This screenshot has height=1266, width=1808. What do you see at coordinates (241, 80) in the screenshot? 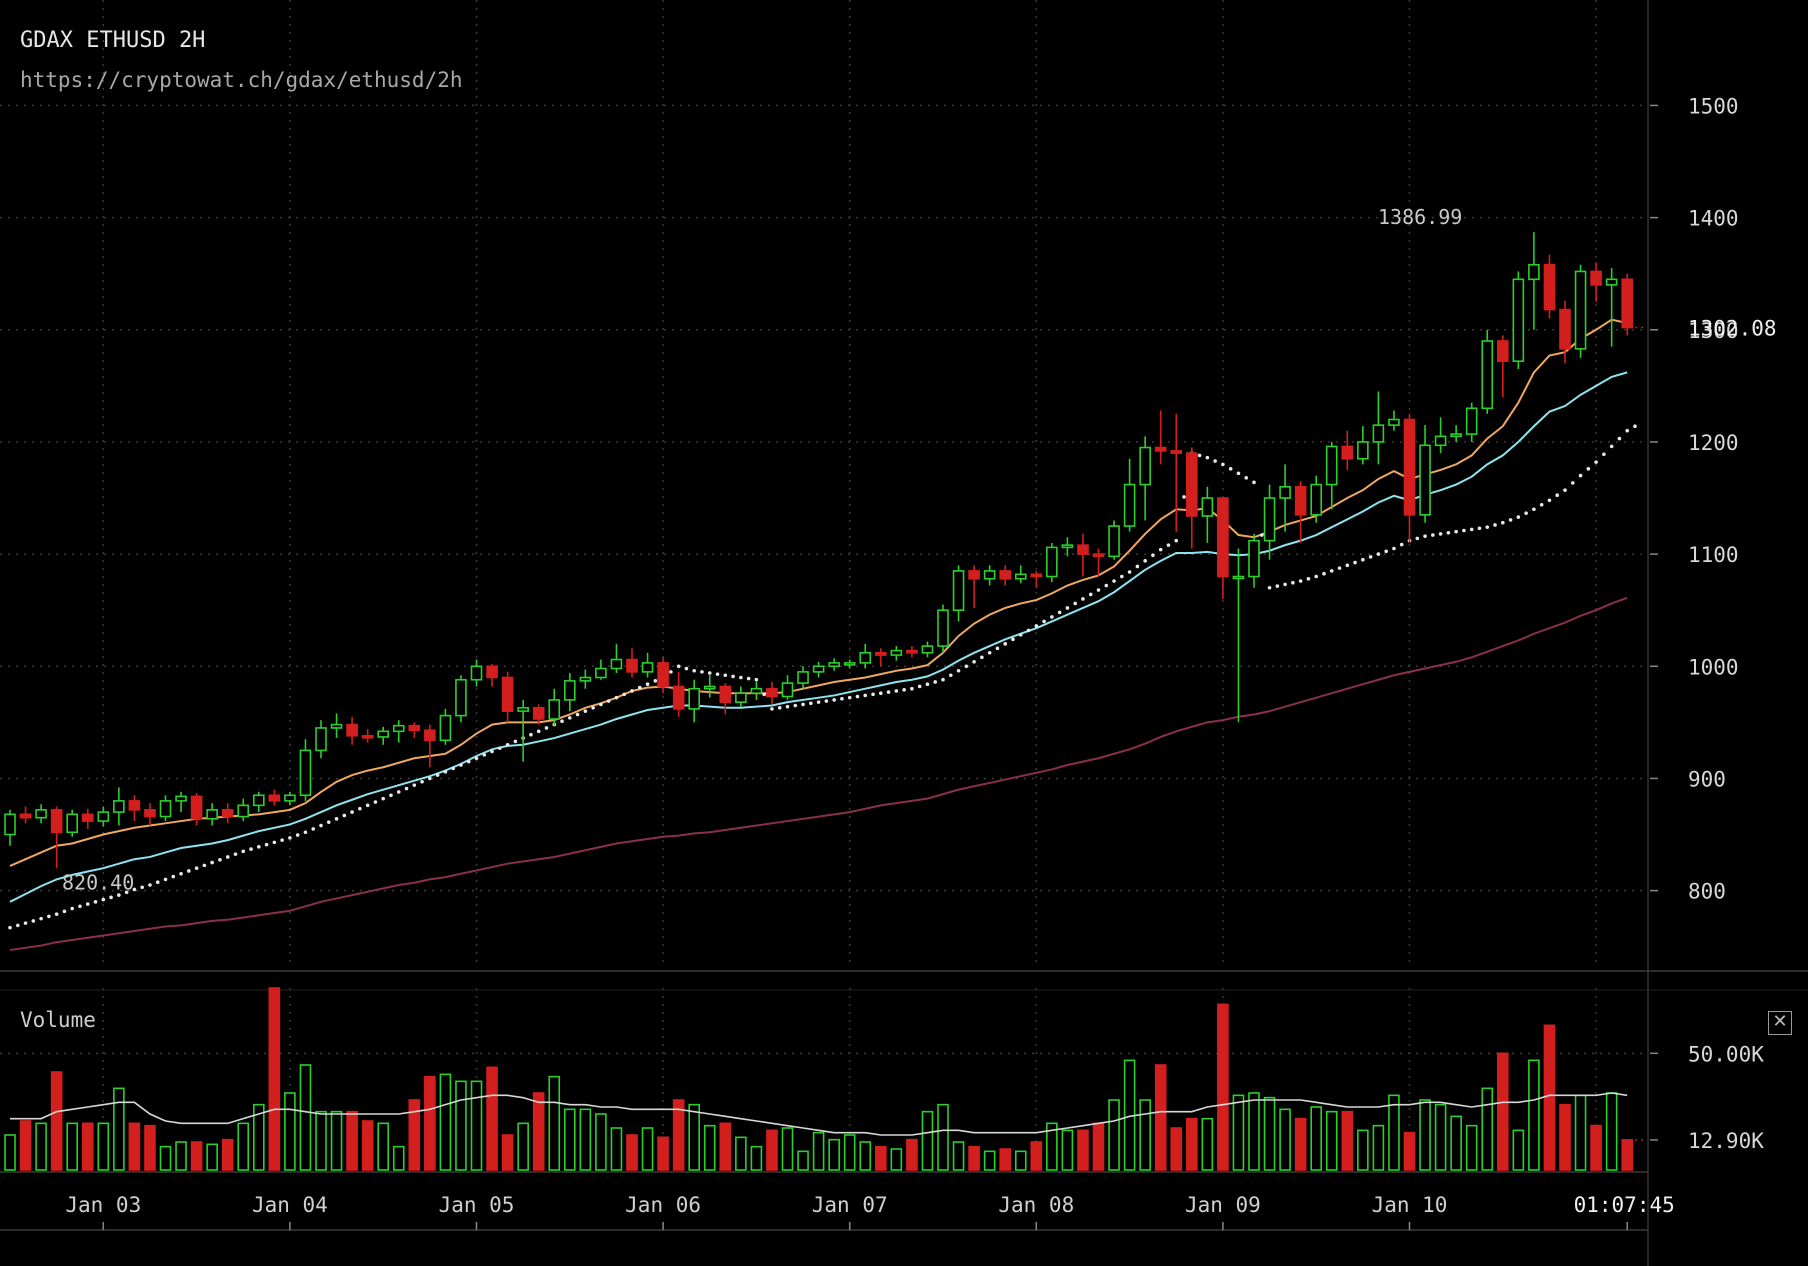
I see `chart-url: https://cryptowat.ch/gdax/ethusd/2h` at bounding box center [241, 80].